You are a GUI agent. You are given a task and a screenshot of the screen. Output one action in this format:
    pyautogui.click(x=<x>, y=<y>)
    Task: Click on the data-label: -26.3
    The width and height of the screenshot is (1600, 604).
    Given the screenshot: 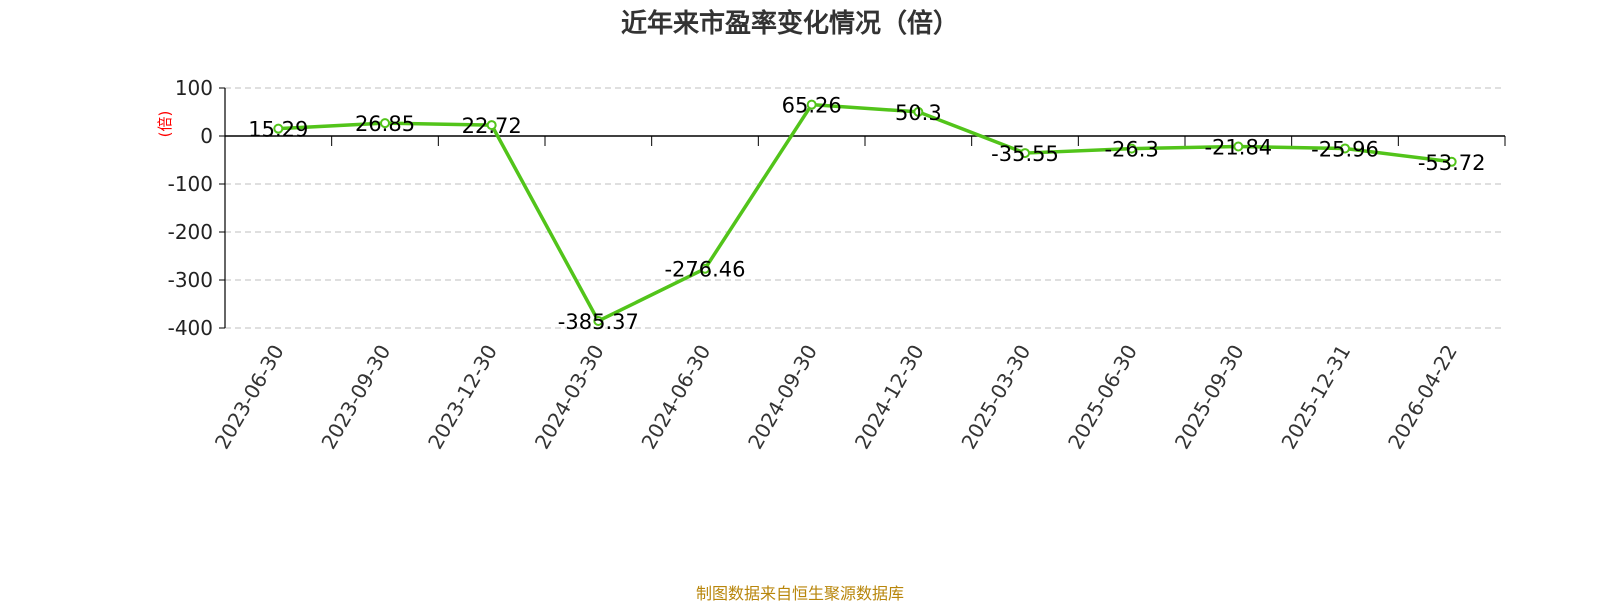 What is the action you would take?
    pyautogui.click(x=1131, y=150)
    